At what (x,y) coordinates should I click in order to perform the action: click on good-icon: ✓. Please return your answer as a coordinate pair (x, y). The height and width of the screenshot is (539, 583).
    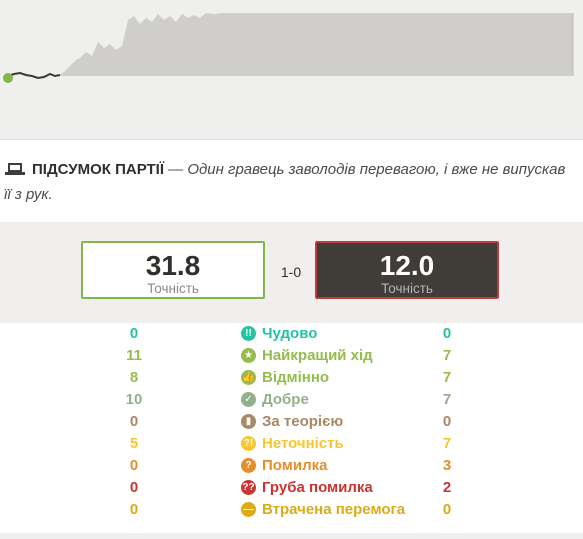
    Looking at the image, I should click on (248, 399).